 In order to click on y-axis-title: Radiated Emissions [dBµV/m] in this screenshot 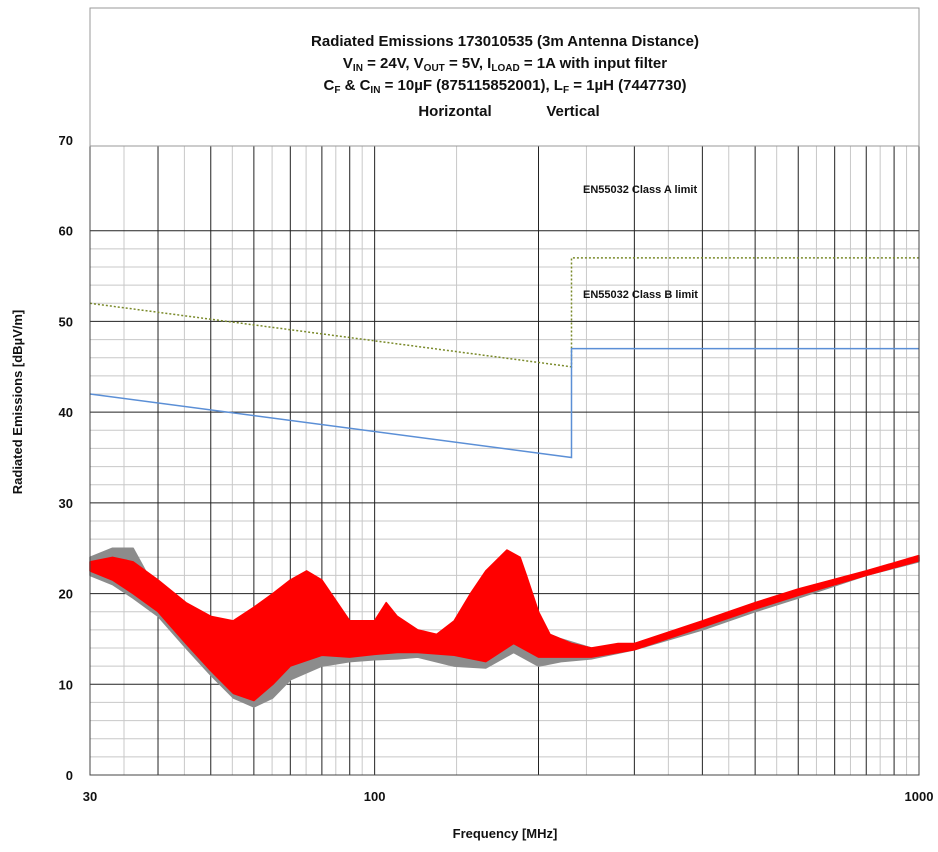, I will do `click(17, 402)`.